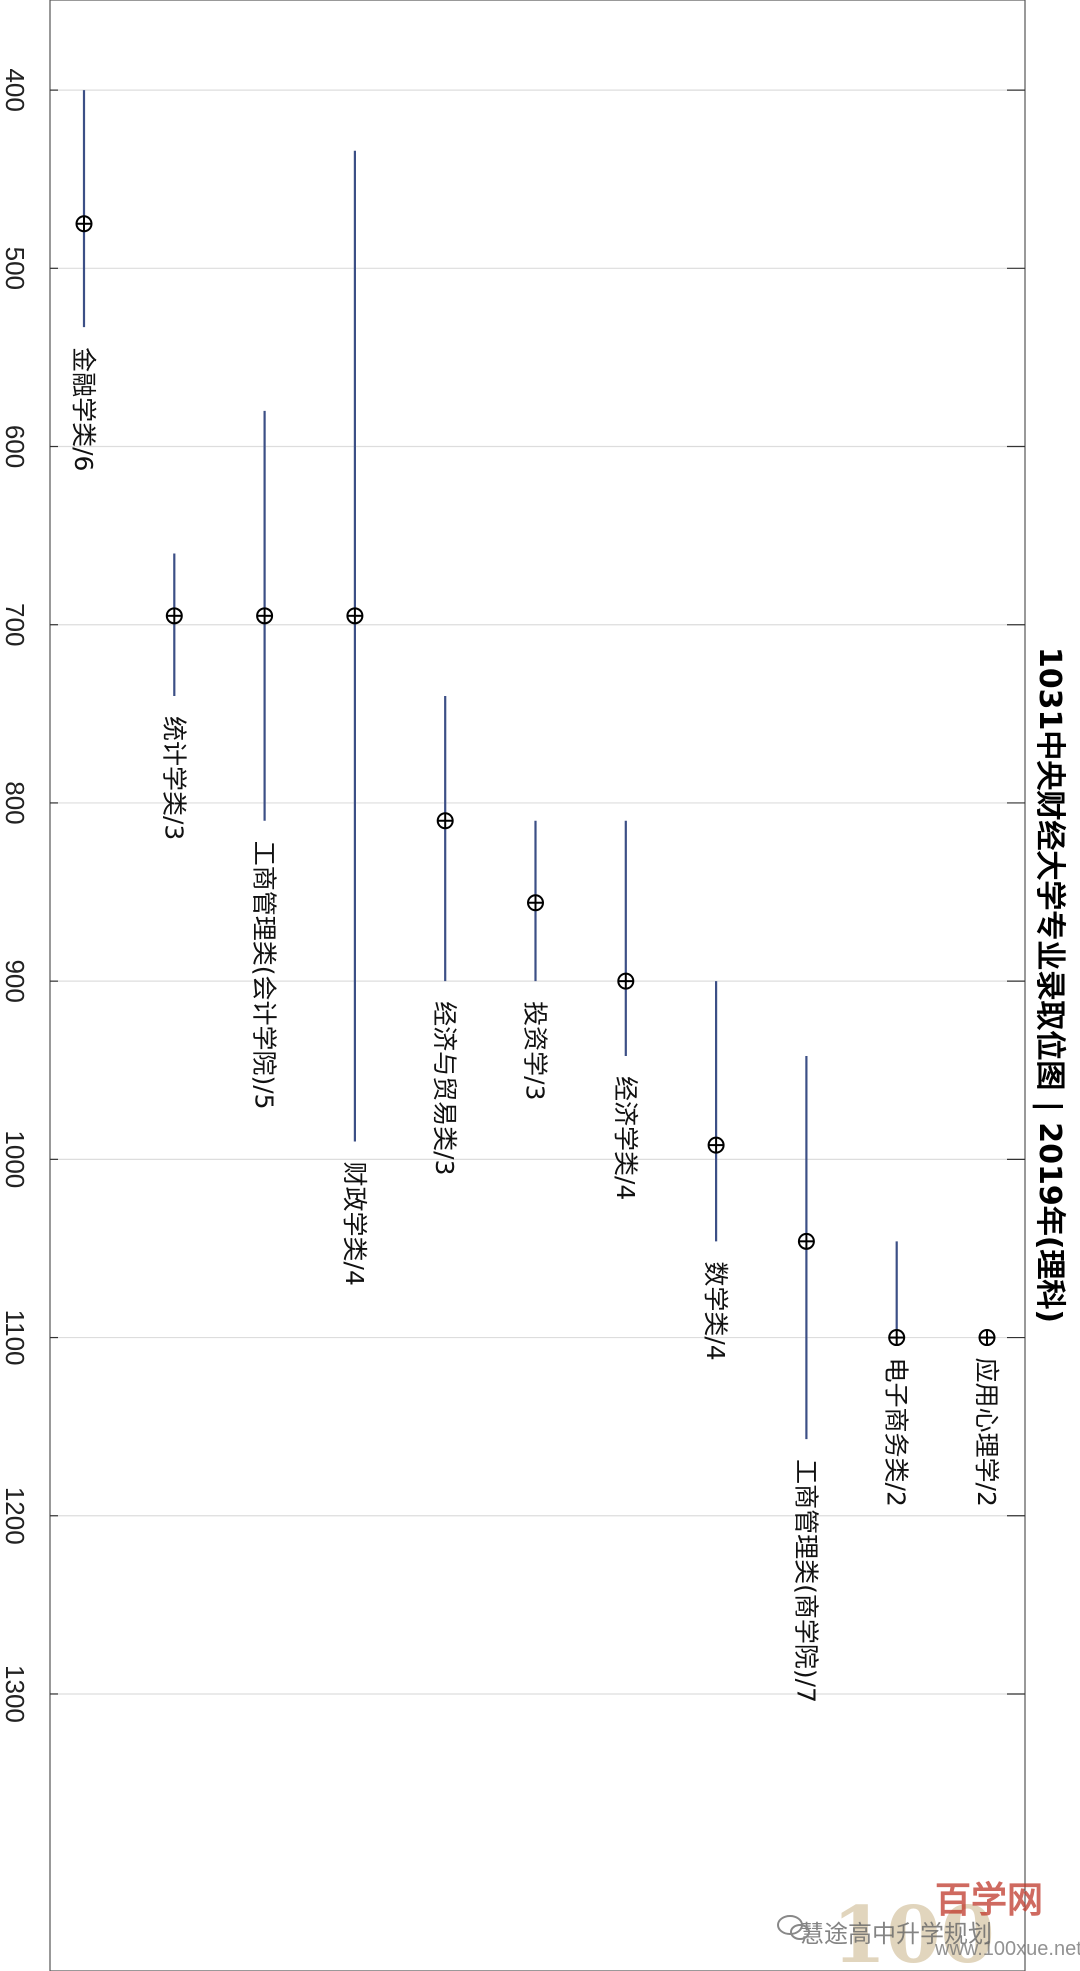 This screenshot has width=1080, height=1971. I want to click on watermark-brand: 百学网, so click(989, 1900).